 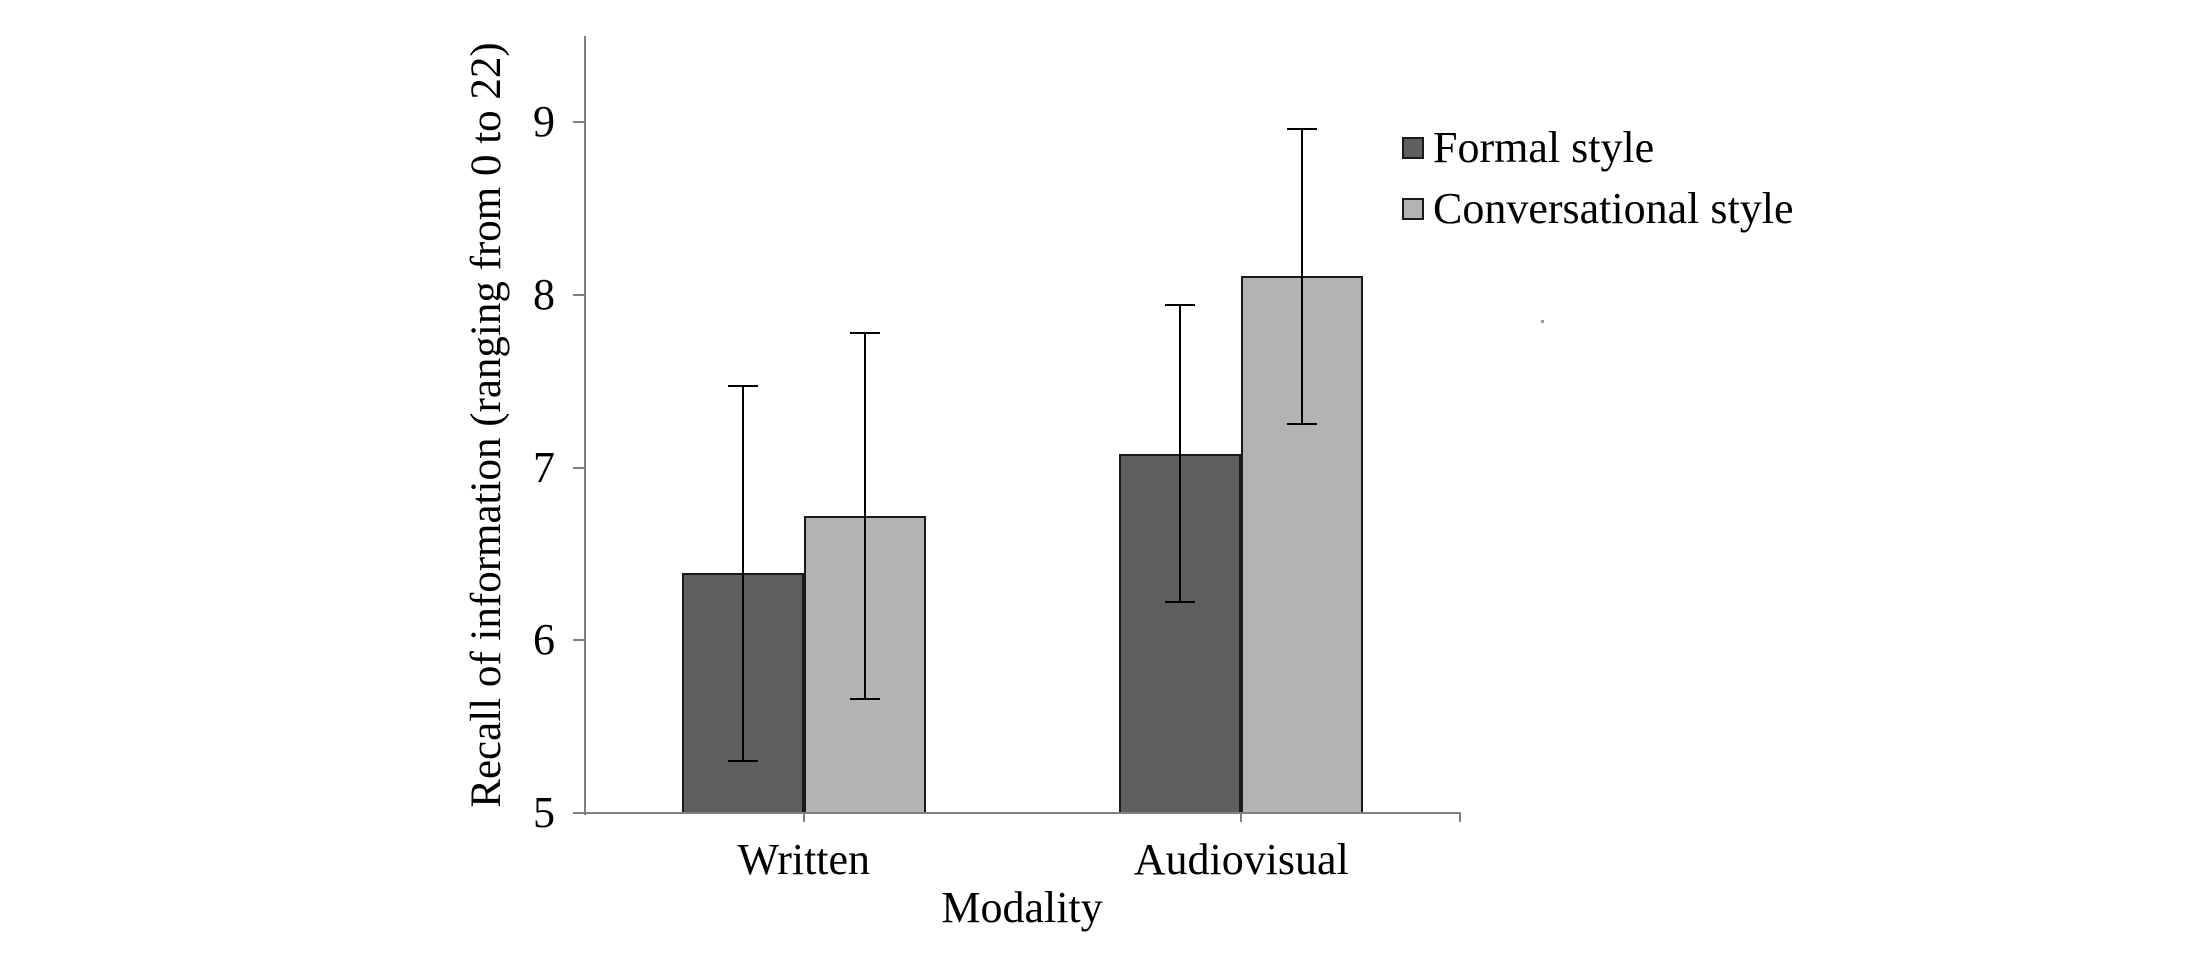 What do you see at coordinates (544, 121) in the screenshot?
I see `y-tick-label: 9` at bounding box center [544, 121].